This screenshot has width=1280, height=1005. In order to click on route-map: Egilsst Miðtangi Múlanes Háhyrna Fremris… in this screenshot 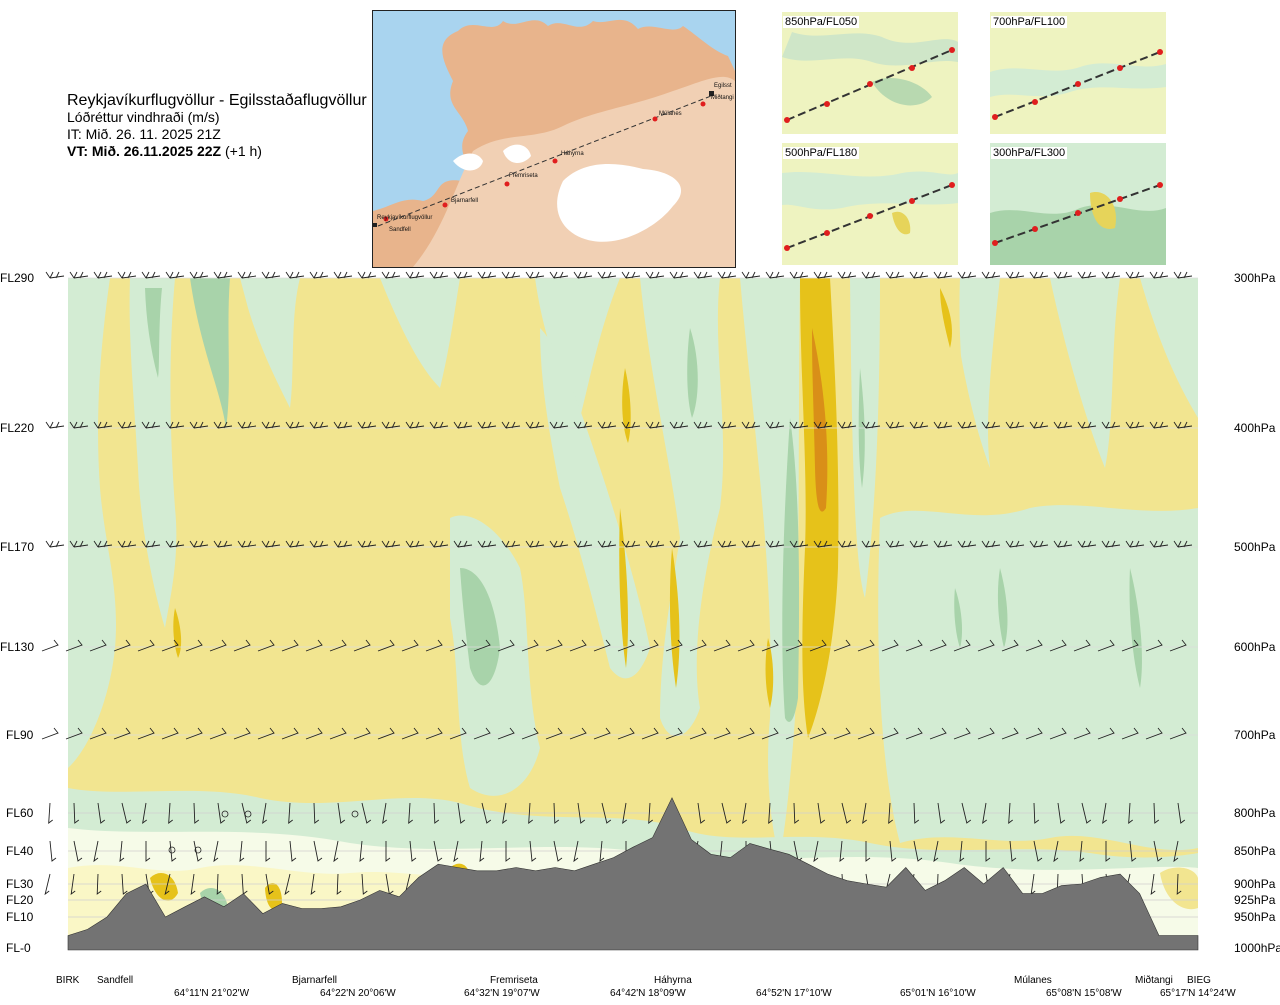, I will do `click(554, 139)`.